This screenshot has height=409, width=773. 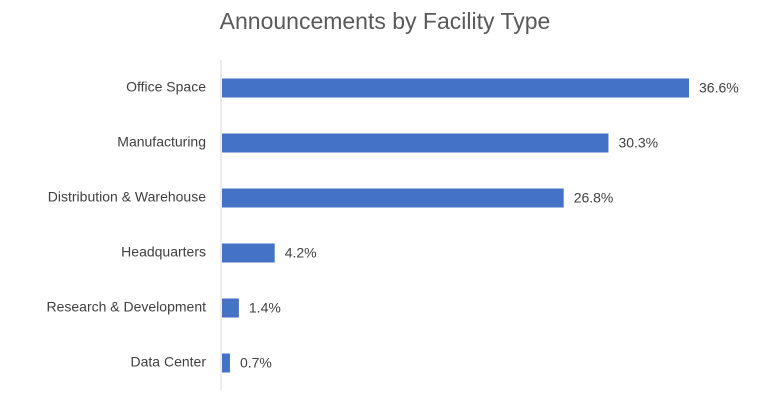 What do you see at coordinates (163, 252) in the screenshot?
I see `category-label: Headquarters` at bounding box center [163, 252].